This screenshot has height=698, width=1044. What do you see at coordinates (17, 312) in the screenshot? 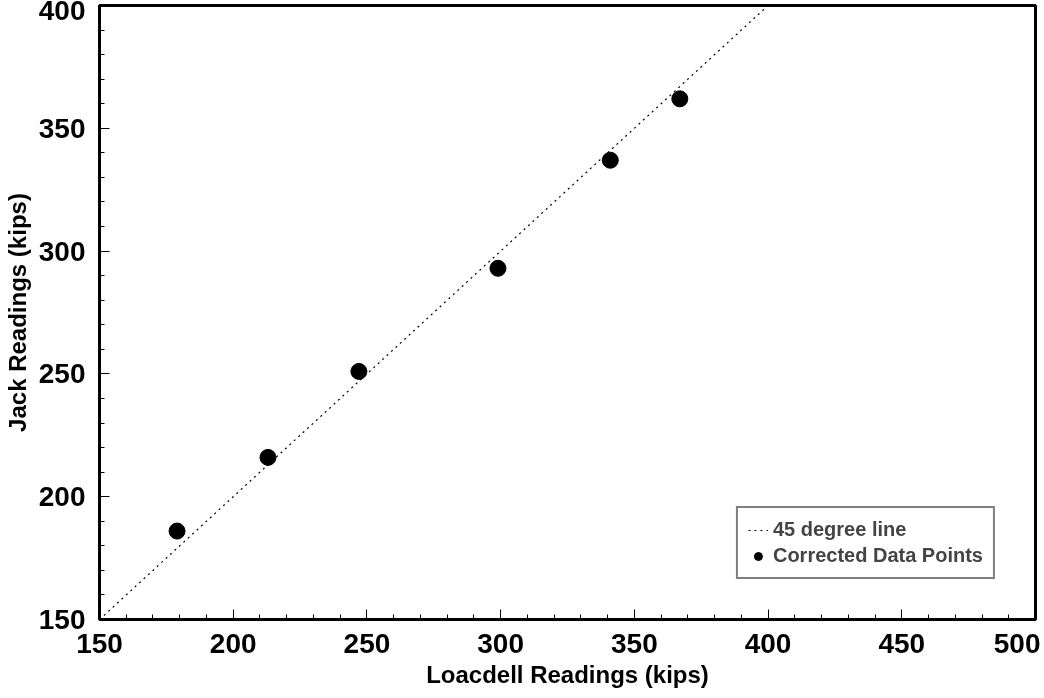
I see `y-axis-title: Jack Readings (kips)` at bounding box center [17, 312].